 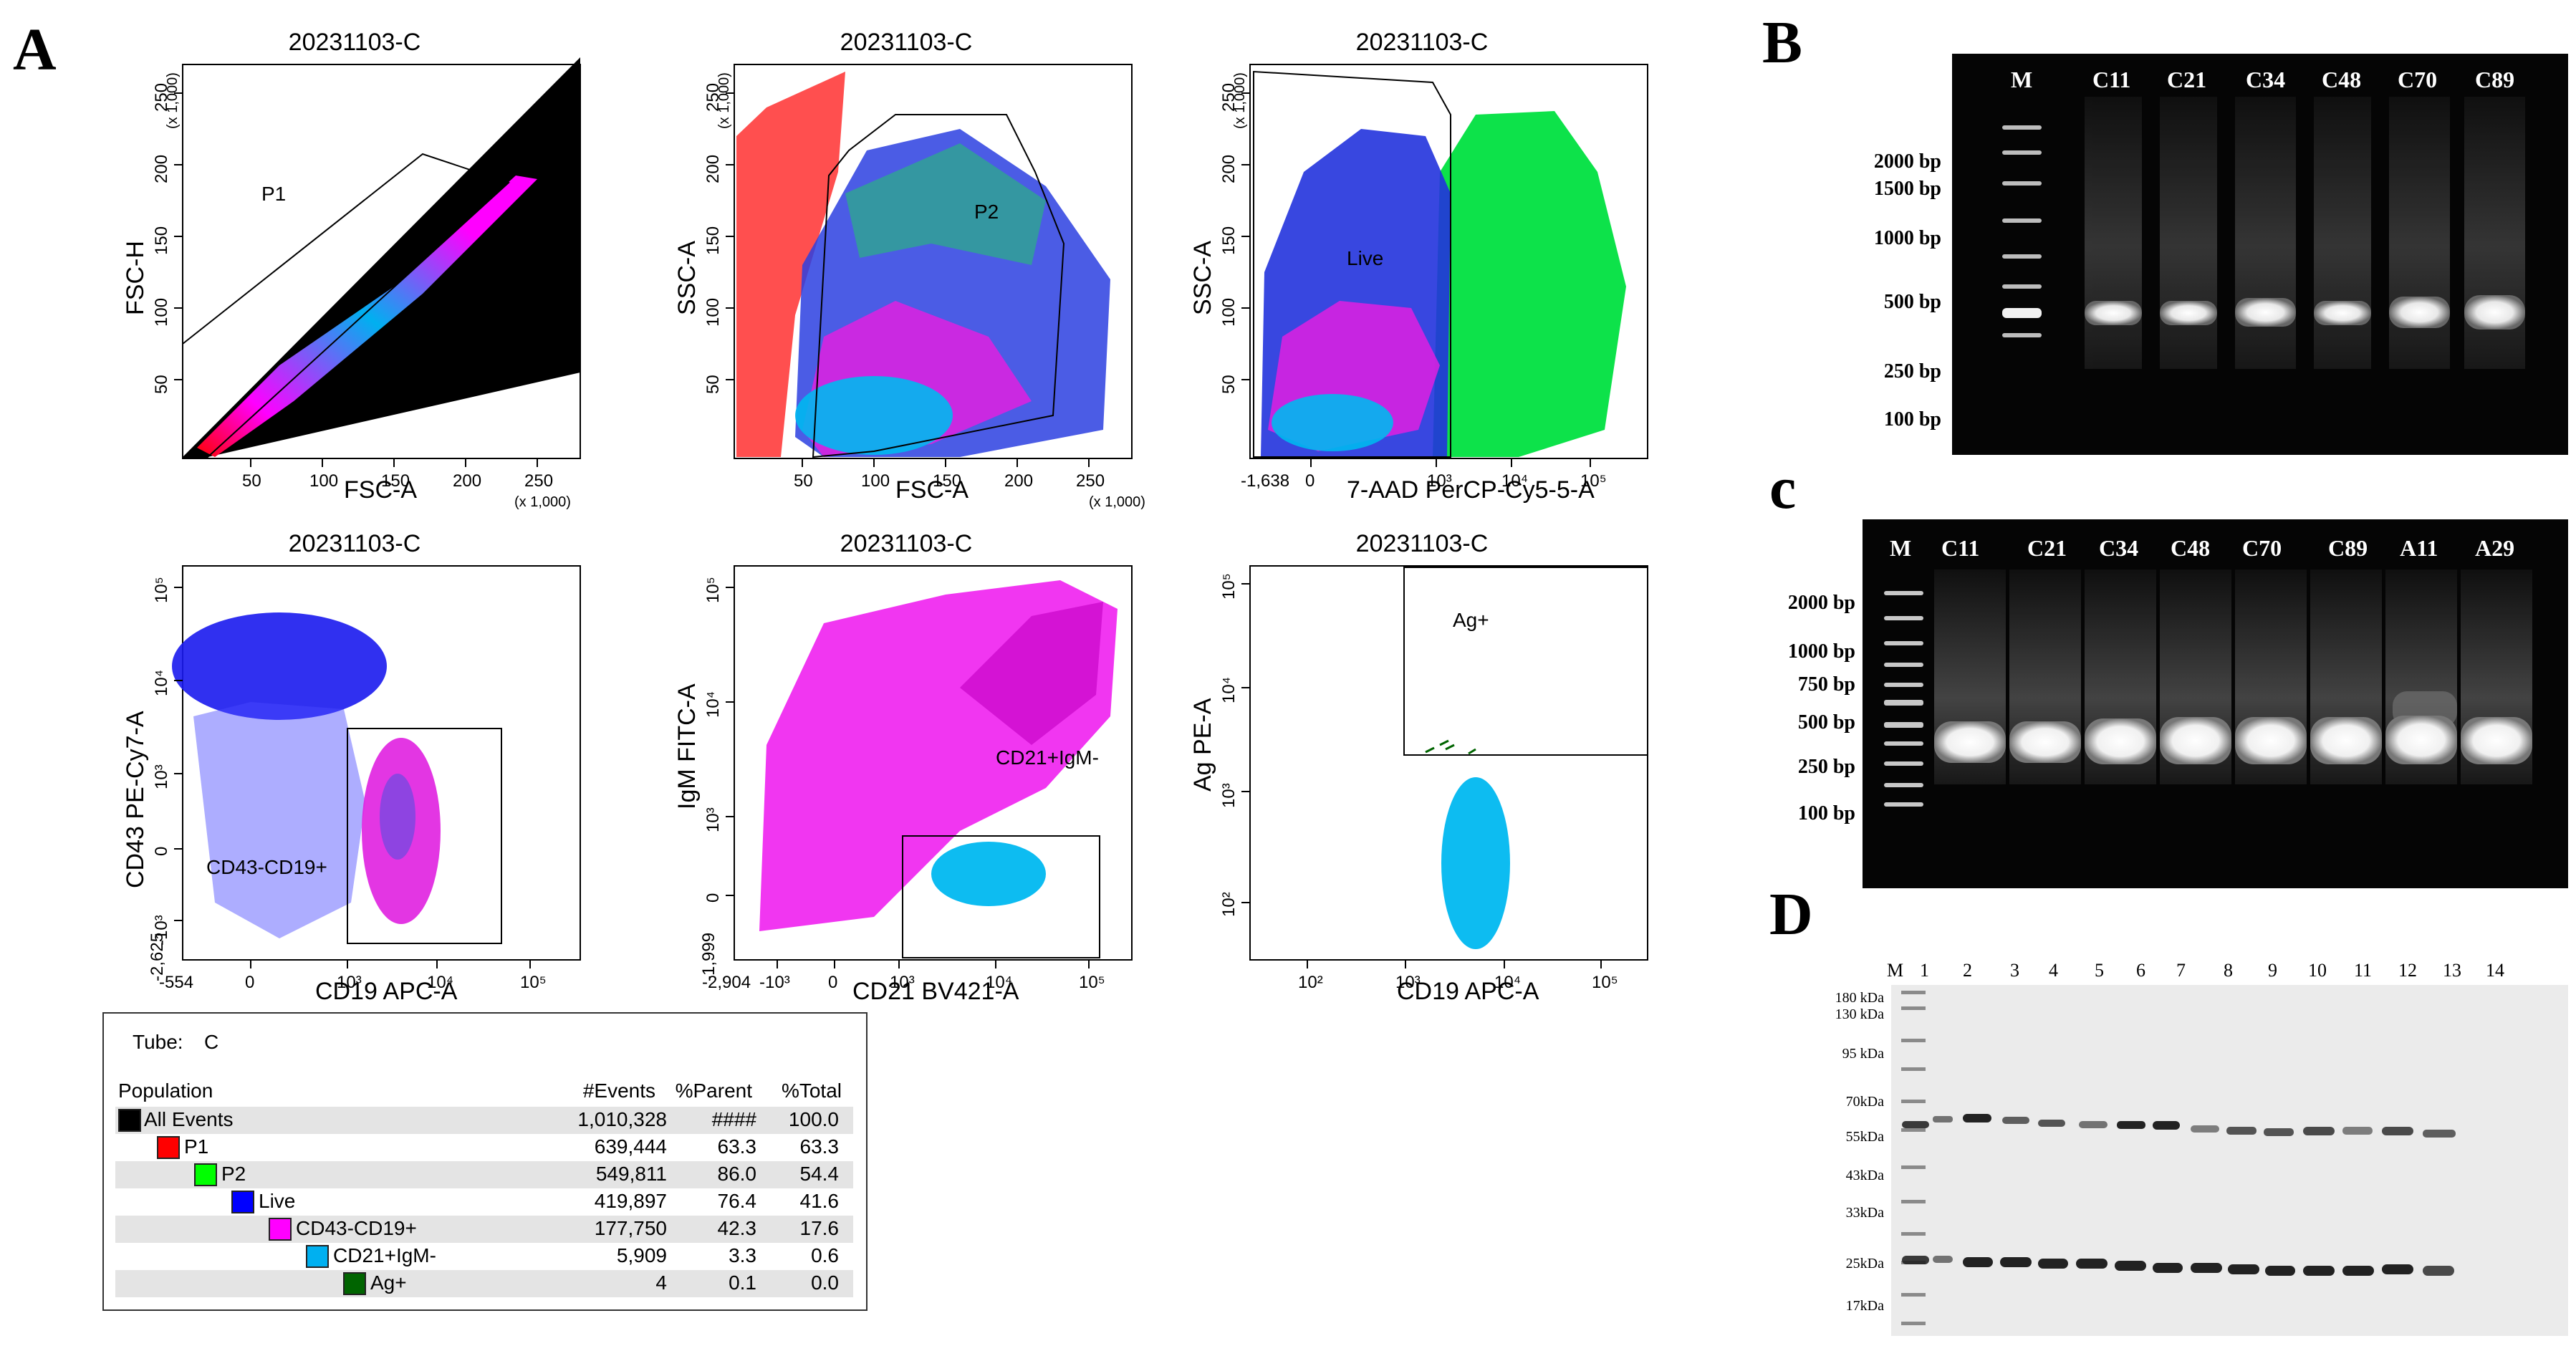 I want to click on p1-gate, so click(x=346, y=305).